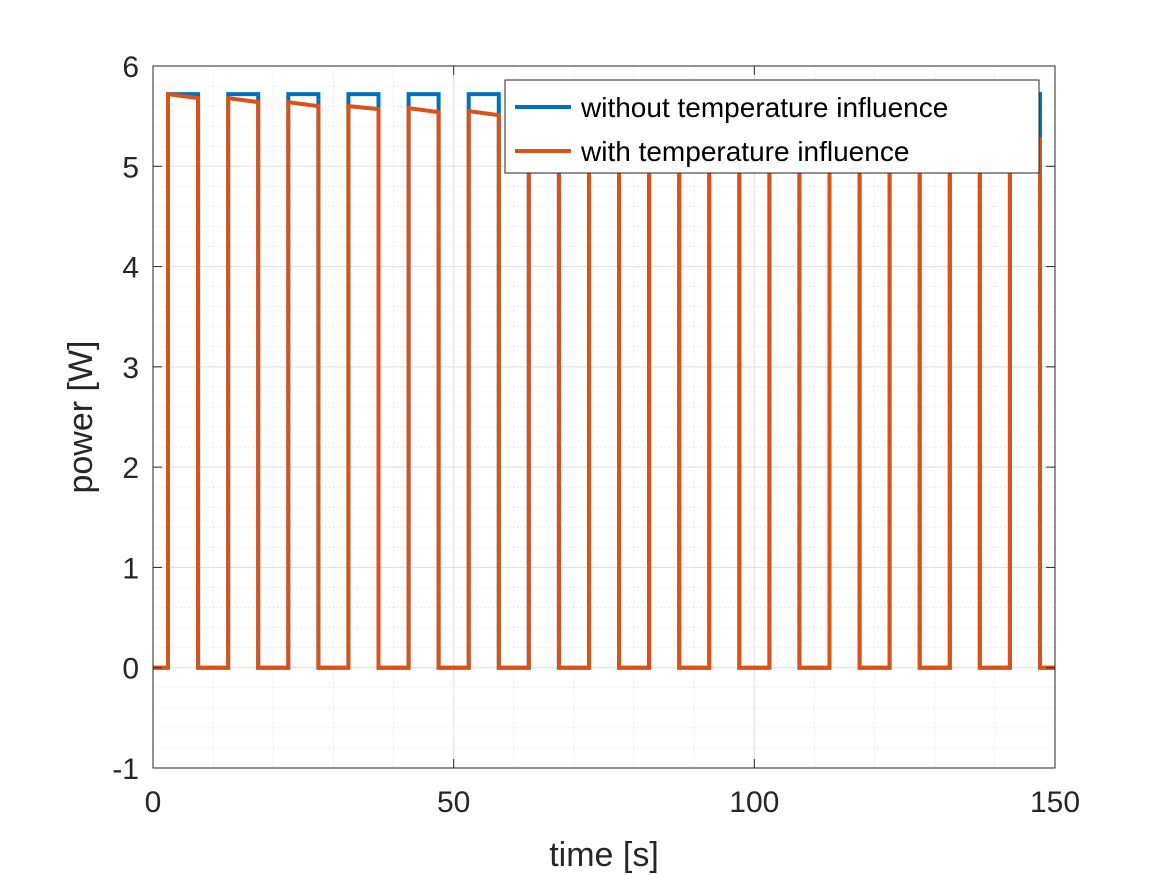  Describe the element at coordinates (744, 151) in the screenshot. I see `legend-label-with-temperature: with temperature influence` at that location.